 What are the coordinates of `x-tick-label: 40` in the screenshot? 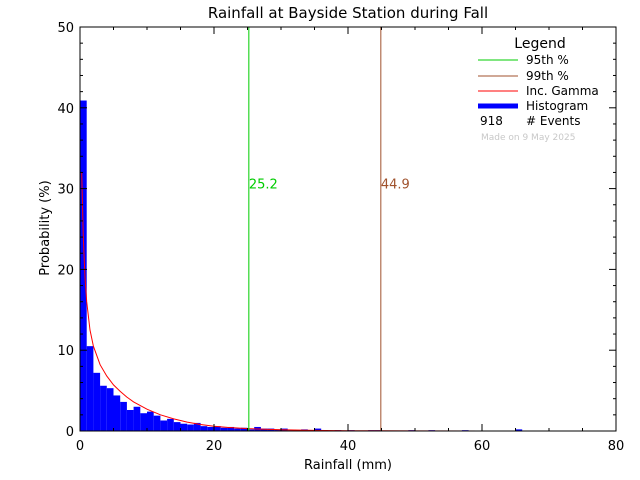 It's located at (348, 446).